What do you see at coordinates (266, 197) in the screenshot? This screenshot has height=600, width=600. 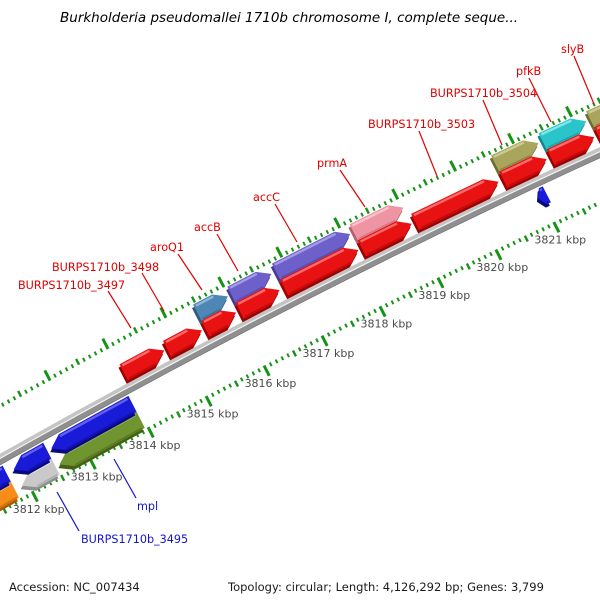 I see `gene-label-accC: accC` at bounding box center [266, 197].